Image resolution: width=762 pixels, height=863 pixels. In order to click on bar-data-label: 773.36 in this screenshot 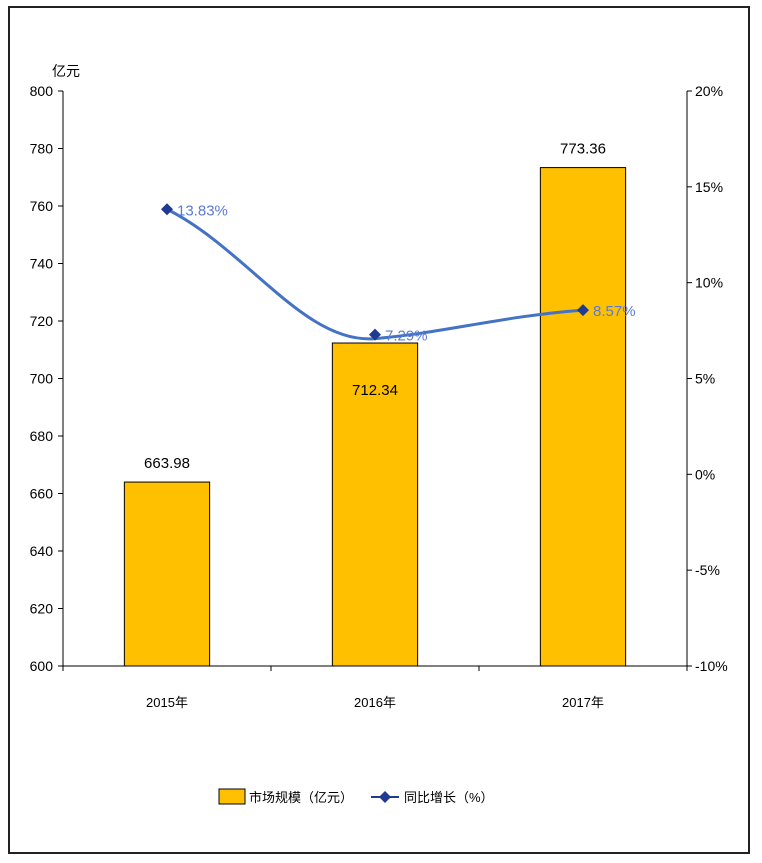, I will do `click(583, 149)`.